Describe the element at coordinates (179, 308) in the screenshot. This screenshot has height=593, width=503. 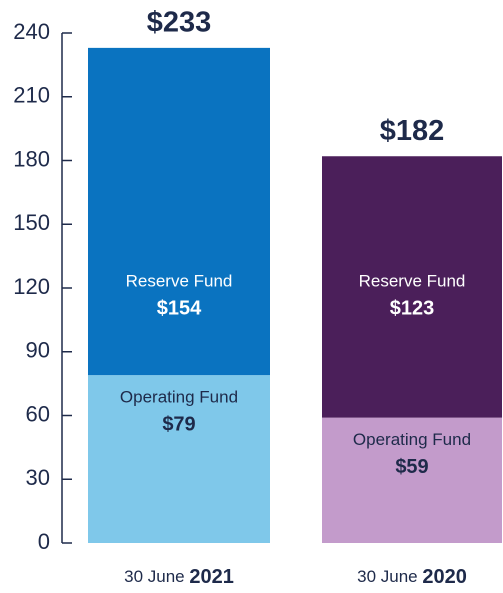
I see `segment-value: $154` at that location.